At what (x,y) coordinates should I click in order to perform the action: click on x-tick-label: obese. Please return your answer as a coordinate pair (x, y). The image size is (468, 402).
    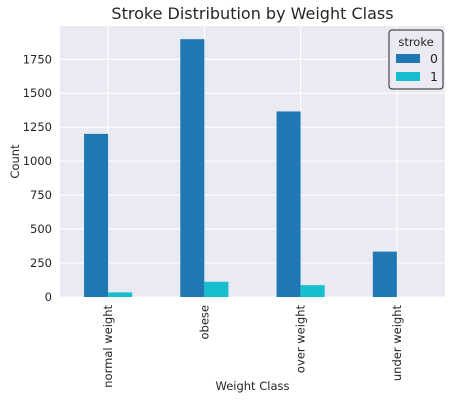
    Looking at the image, I should click on (204, 322).